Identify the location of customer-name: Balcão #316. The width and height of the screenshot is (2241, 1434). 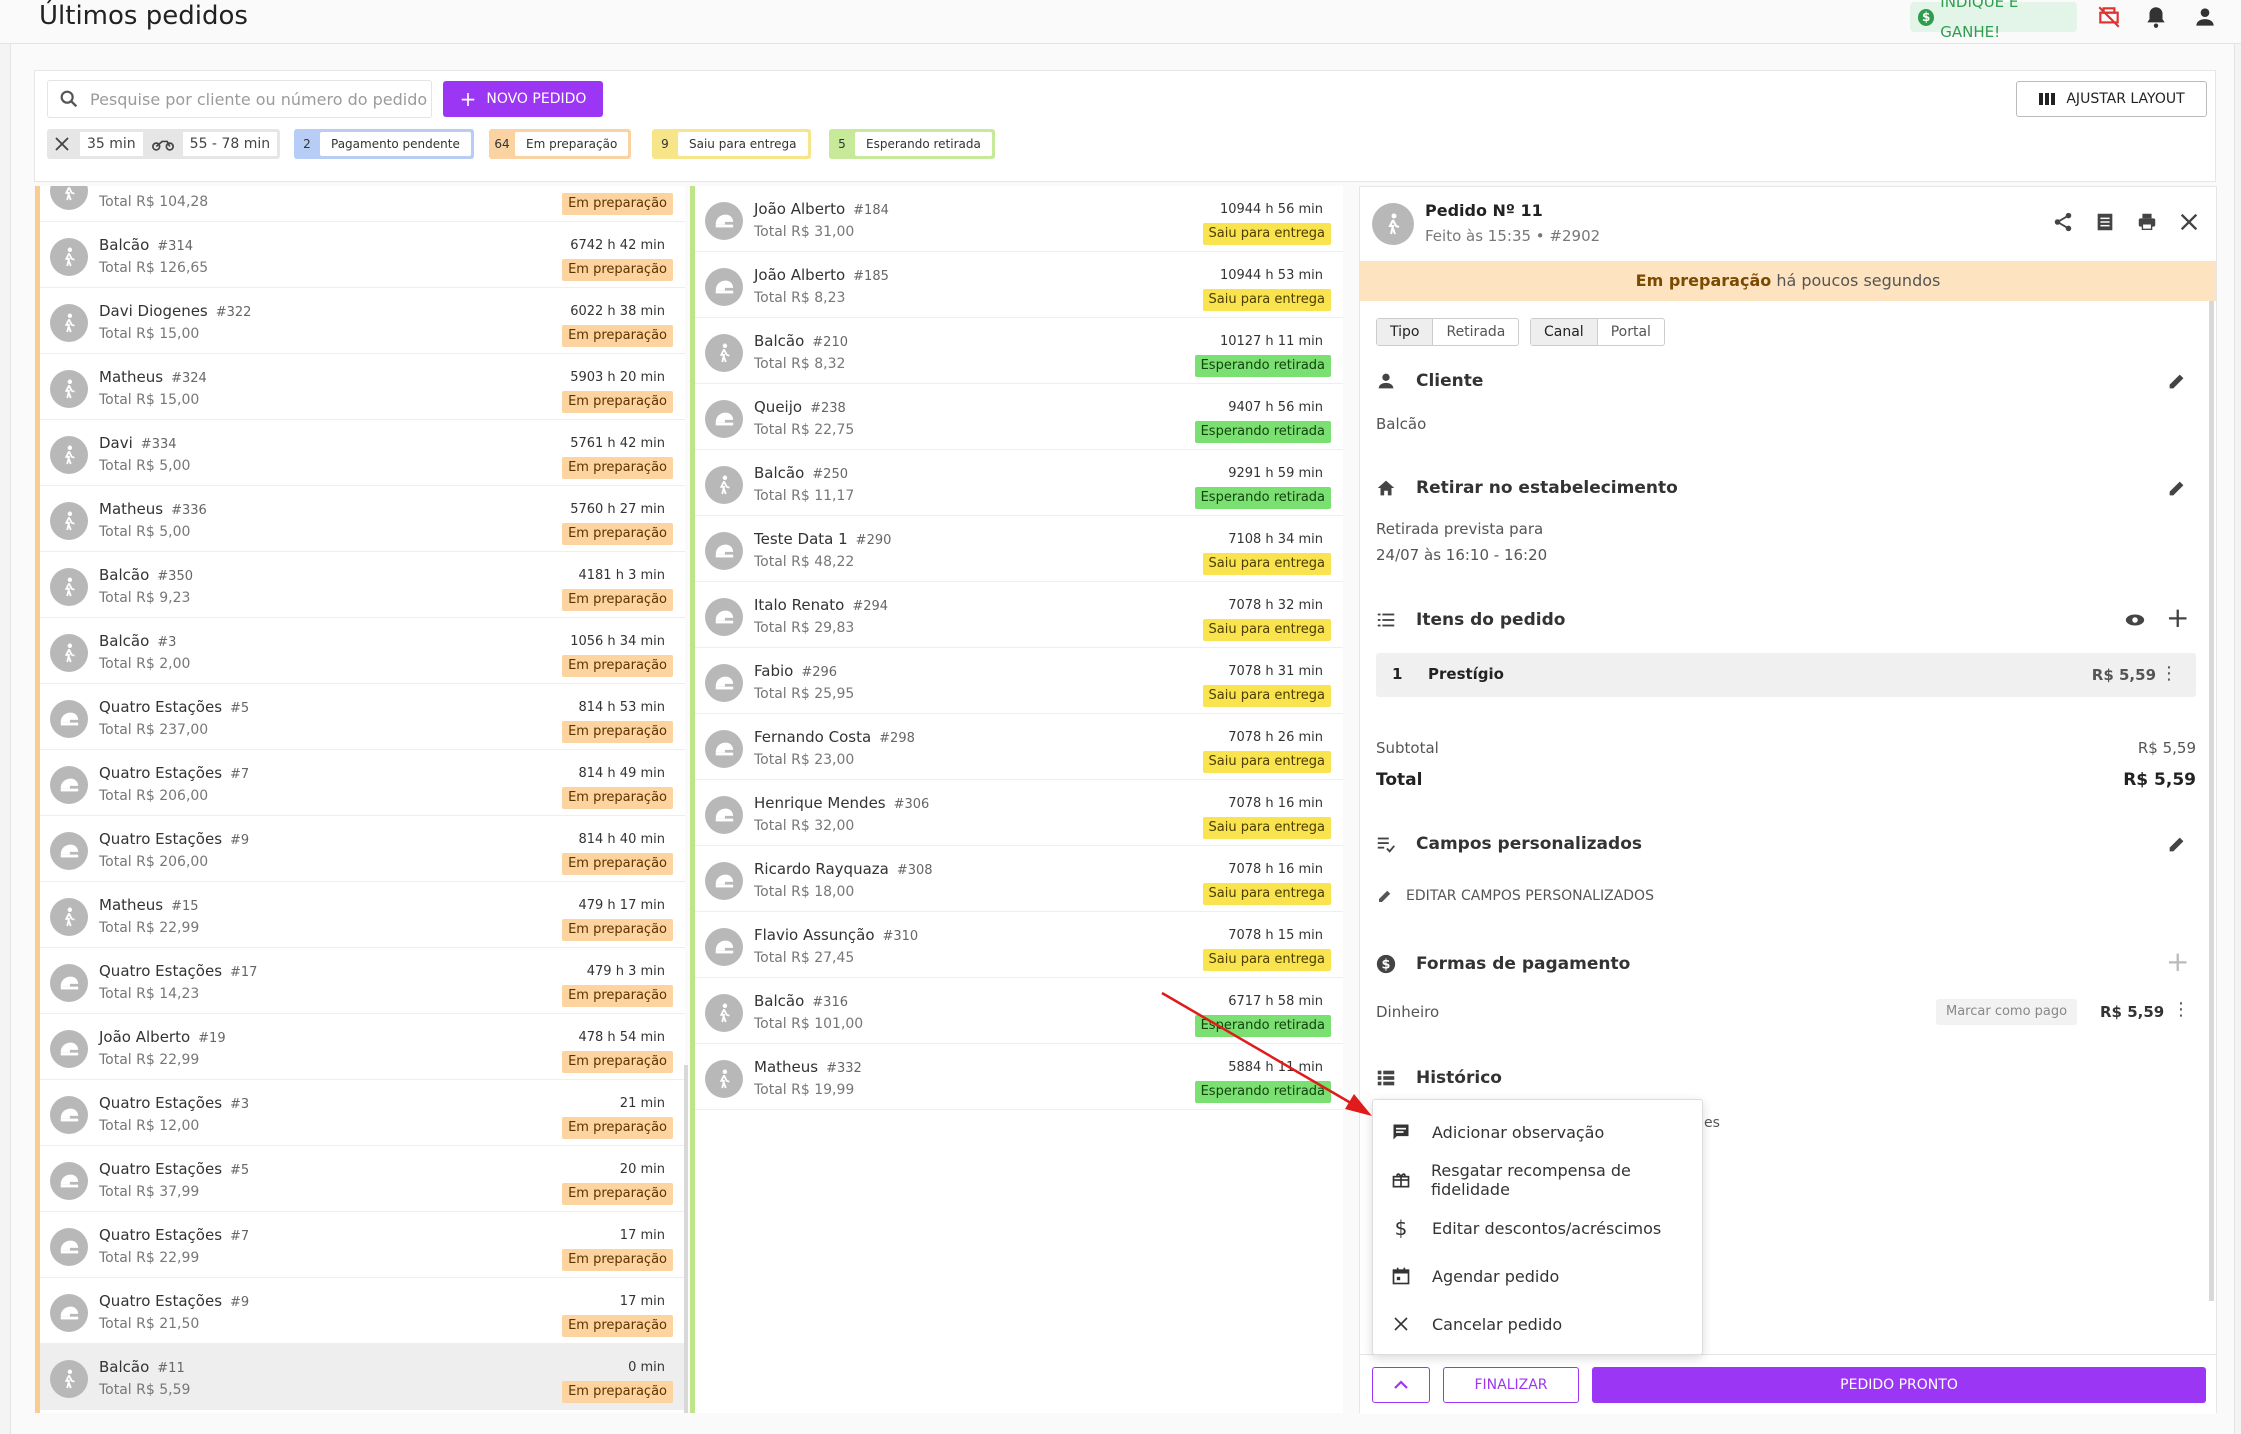
(801, 1001).